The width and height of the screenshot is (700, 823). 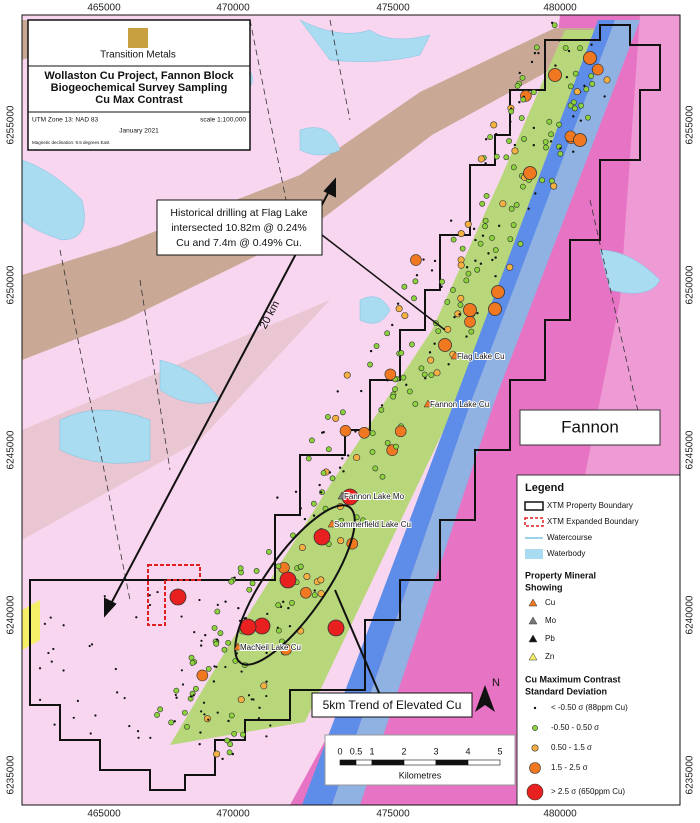 I want to click on legend-item: > 2.5 σ (650ppm Cu), so click(x=588, y=791).